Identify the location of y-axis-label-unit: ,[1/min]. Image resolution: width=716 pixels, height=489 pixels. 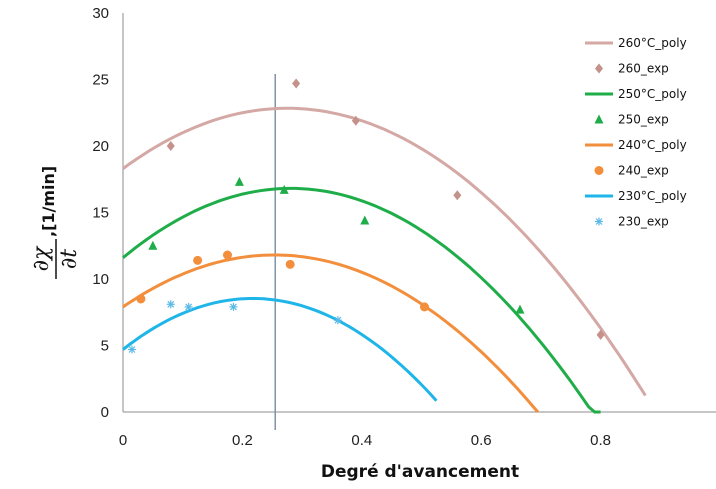
(48, 201).